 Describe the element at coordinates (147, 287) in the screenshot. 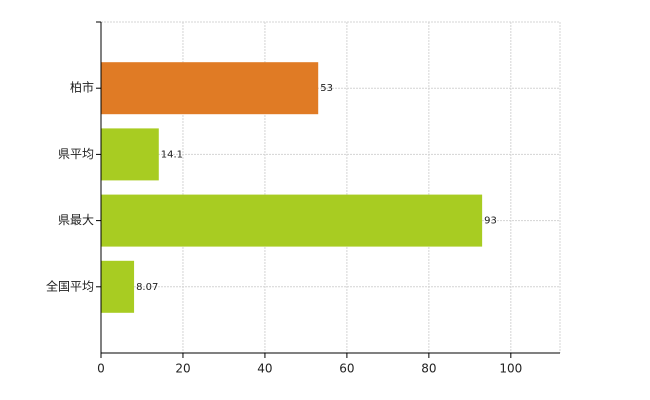

I see `value-label: 8.07` at that location.